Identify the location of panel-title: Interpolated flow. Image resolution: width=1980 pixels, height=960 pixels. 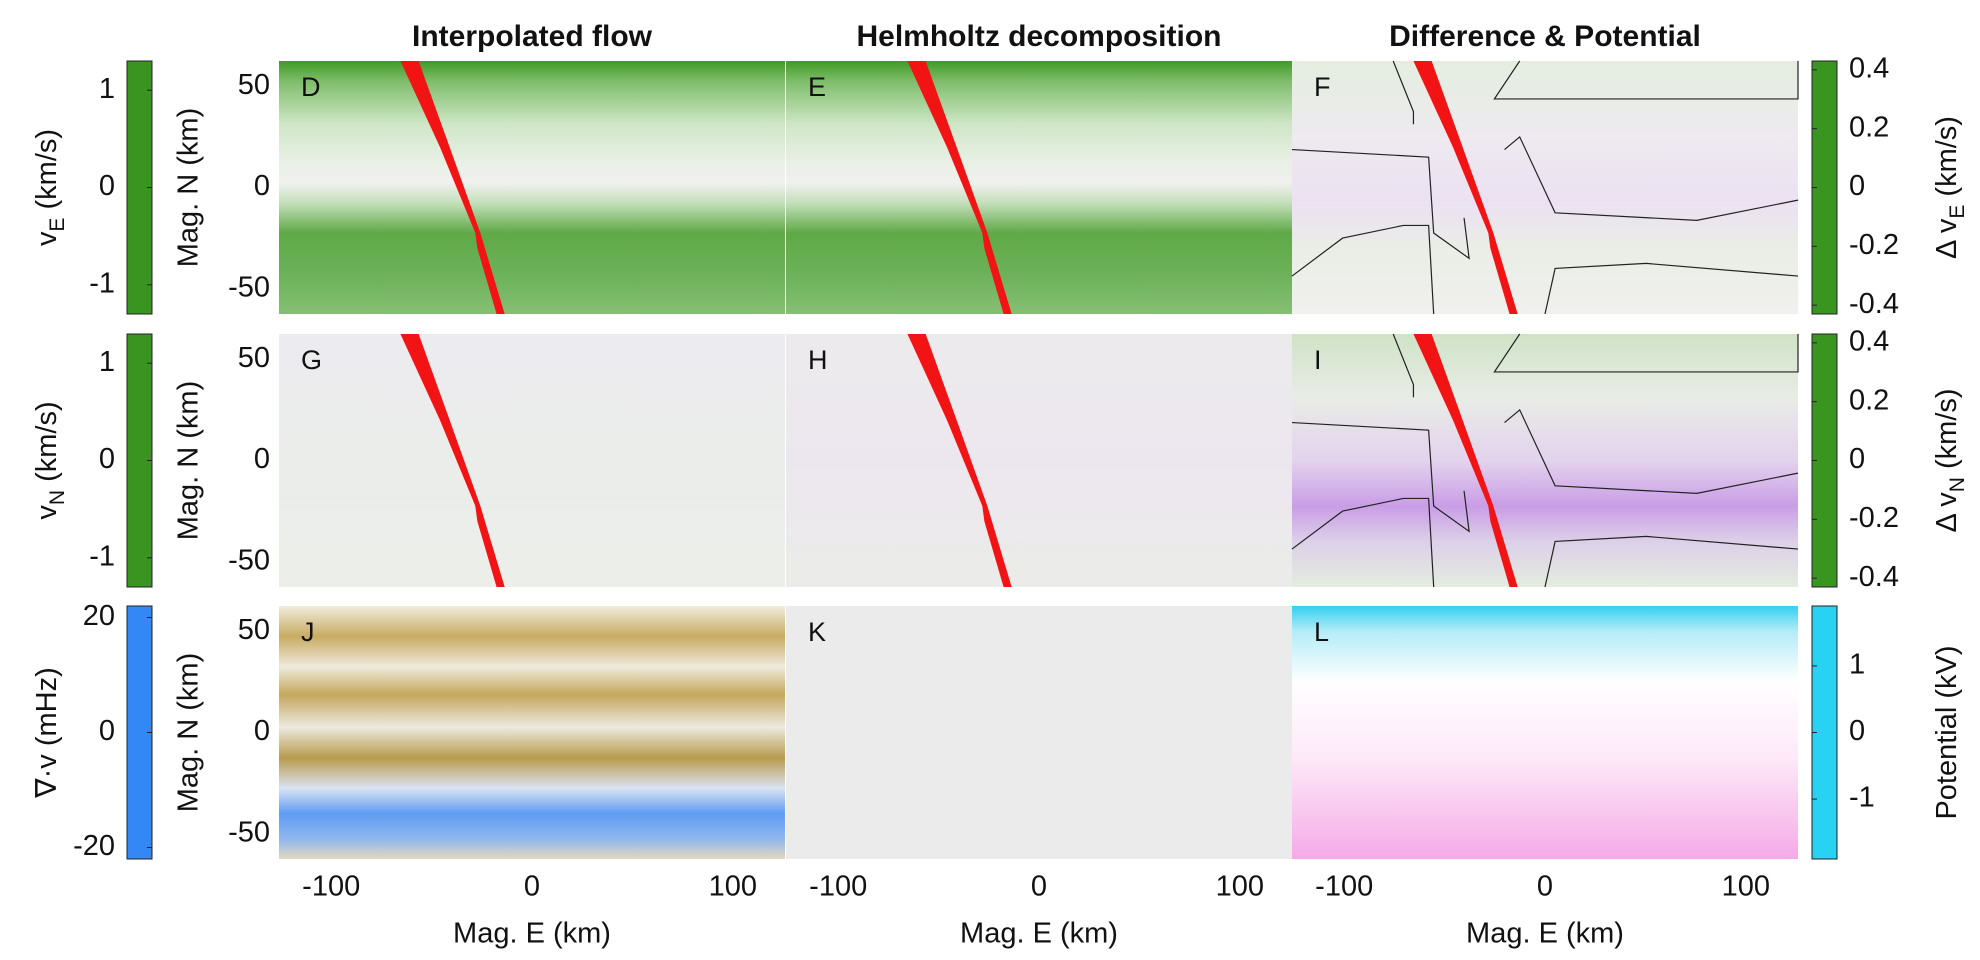
(532, 36).